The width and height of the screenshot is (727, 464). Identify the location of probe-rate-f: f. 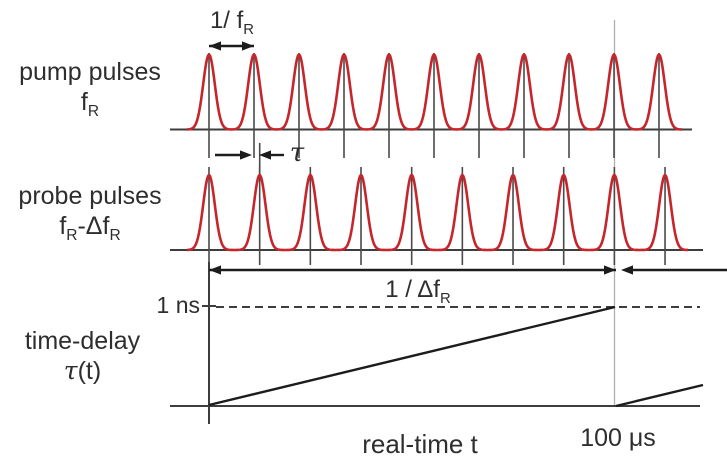
(63, 226).